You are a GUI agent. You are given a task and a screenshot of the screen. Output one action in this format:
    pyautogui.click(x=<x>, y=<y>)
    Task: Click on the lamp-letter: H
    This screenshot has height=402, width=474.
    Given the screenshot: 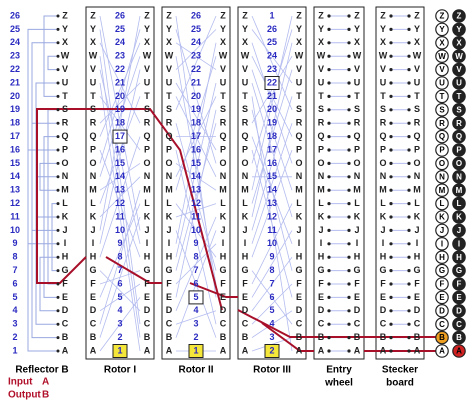 What is the action you would take?
    pyautogui.click(x=442, y=257)
    